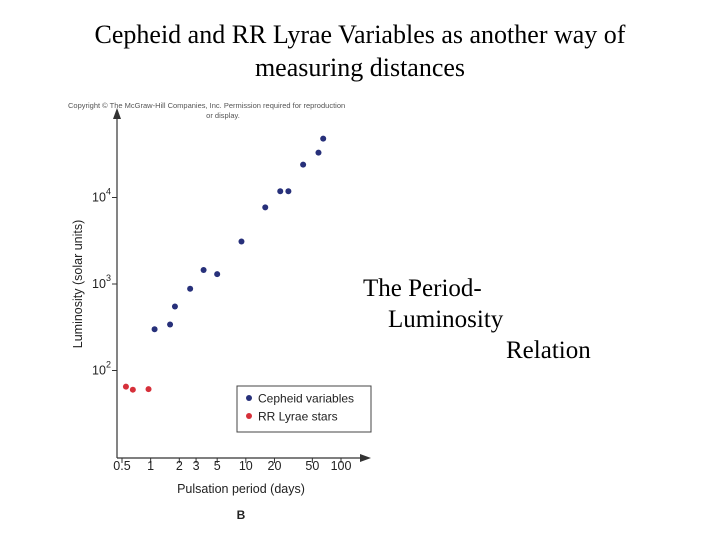  Describe the element at coordinates (341, 466) in the screenshot. I see `x-tick-label: 100` at that location.